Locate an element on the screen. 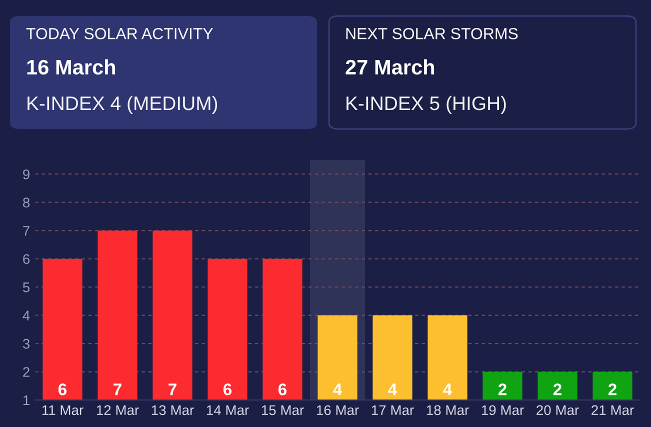  y-tick-label: 4 is located at coordinates (26, 315).